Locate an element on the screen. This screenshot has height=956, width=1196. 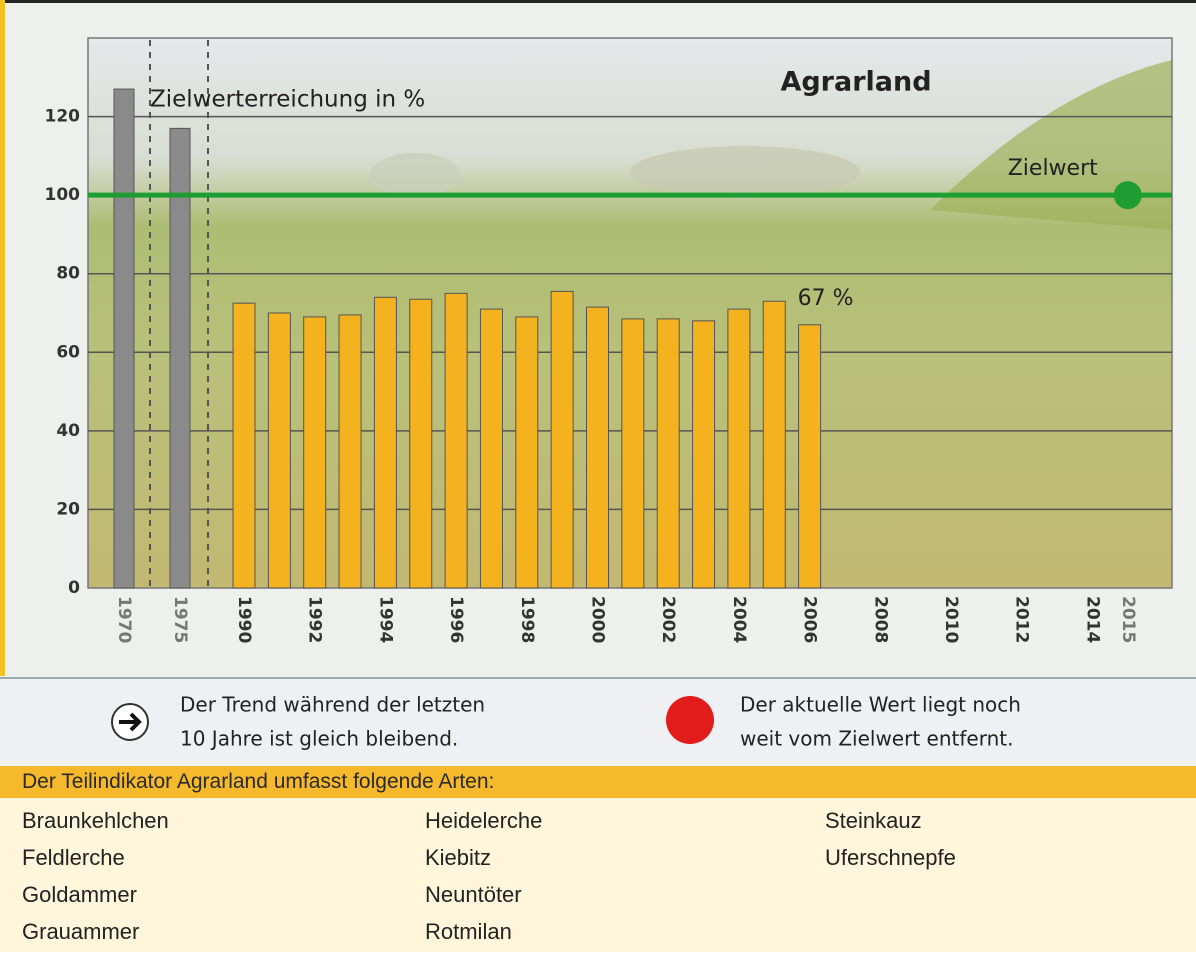
species-name: Rotmilan is located at coordinates (468, 931).